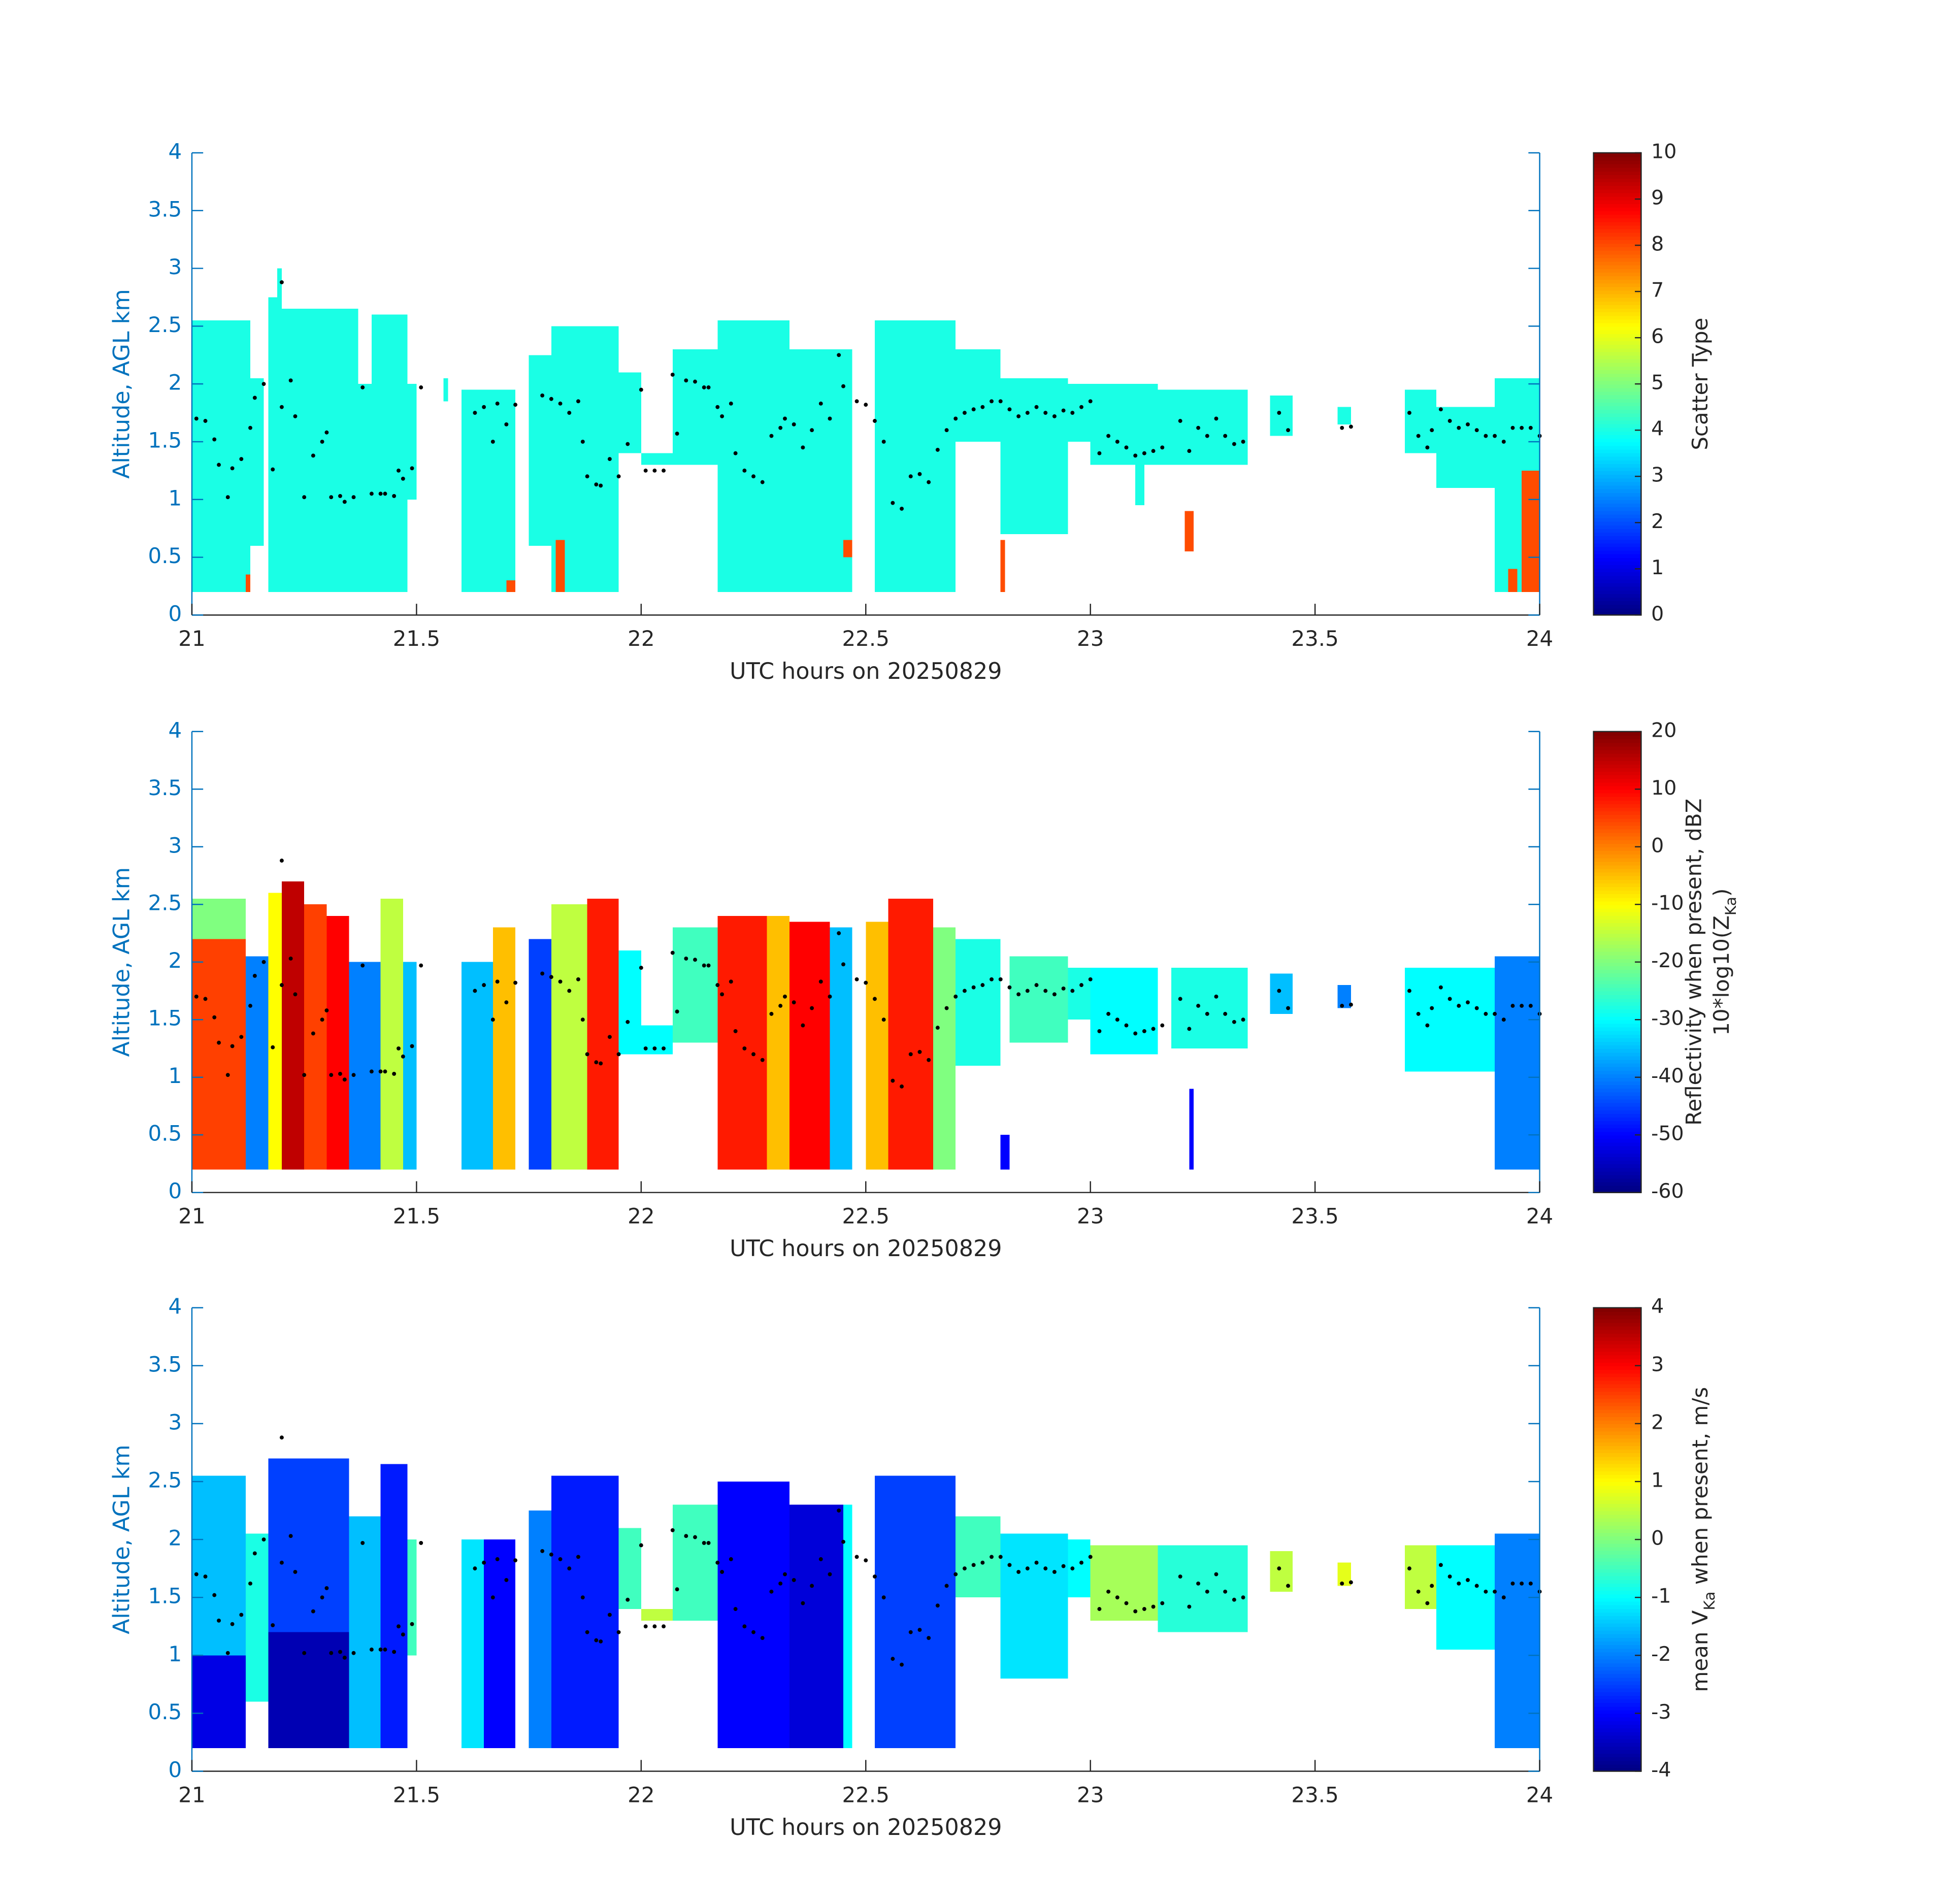 This screenshot has width=1942, height=1904. I want to click on colorbar-label-part: 10*log10(Z, so click(1720, 976).